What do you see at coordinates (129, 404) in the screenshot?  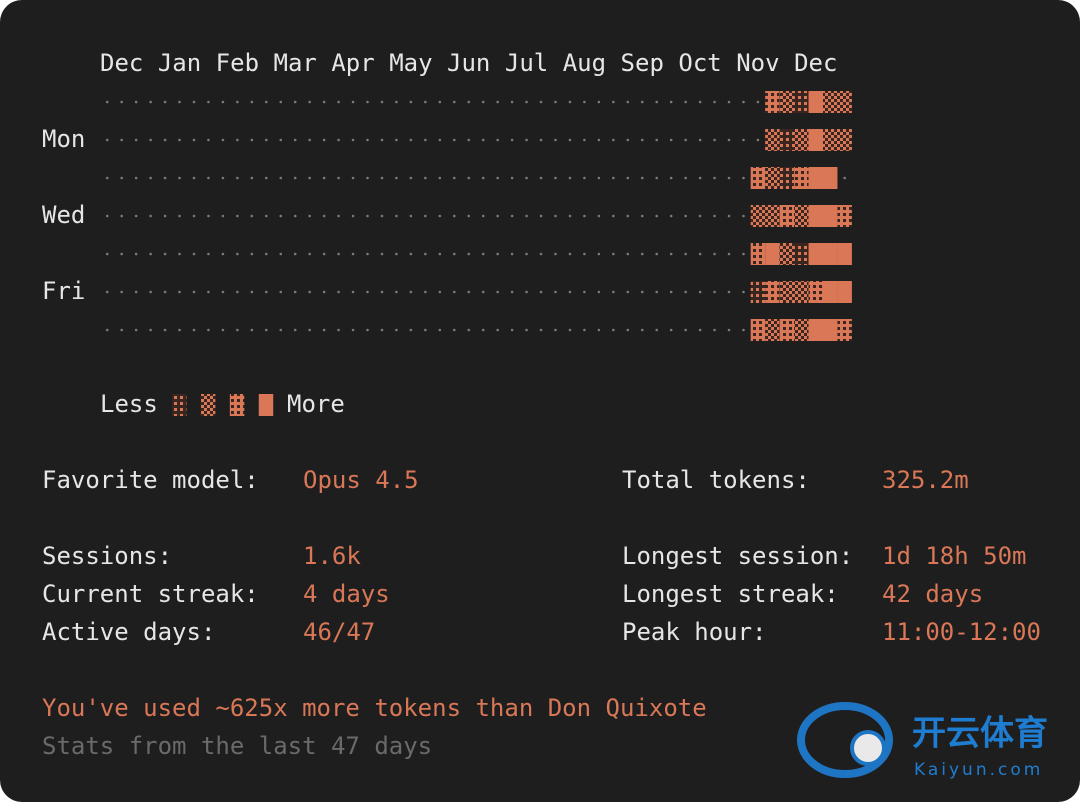 I see `legend-less: Less` at bounding box center [129, 404].